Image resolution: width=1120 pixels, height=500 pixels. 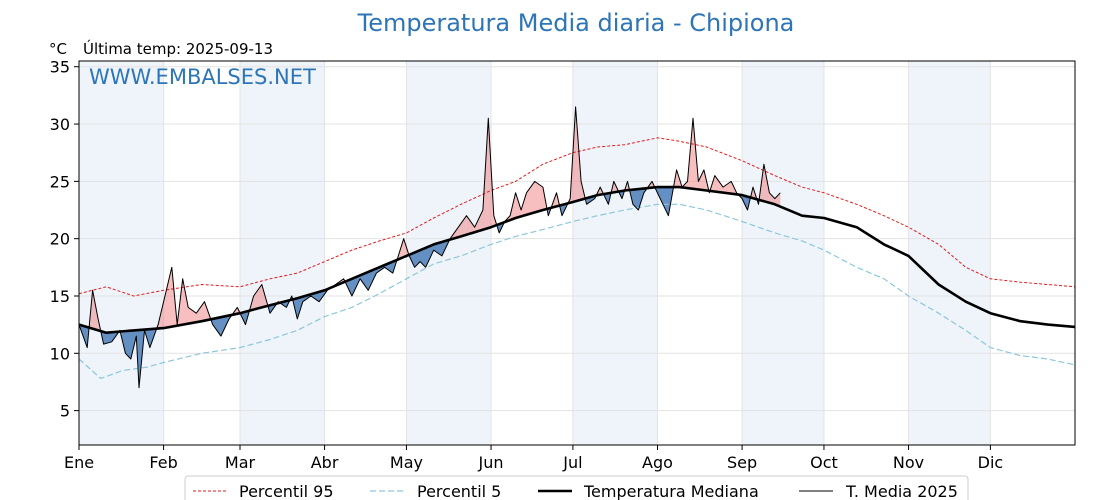 I want to click on last-temp-label: Última temp: 2025-09-13, so click(x=178, y=48).